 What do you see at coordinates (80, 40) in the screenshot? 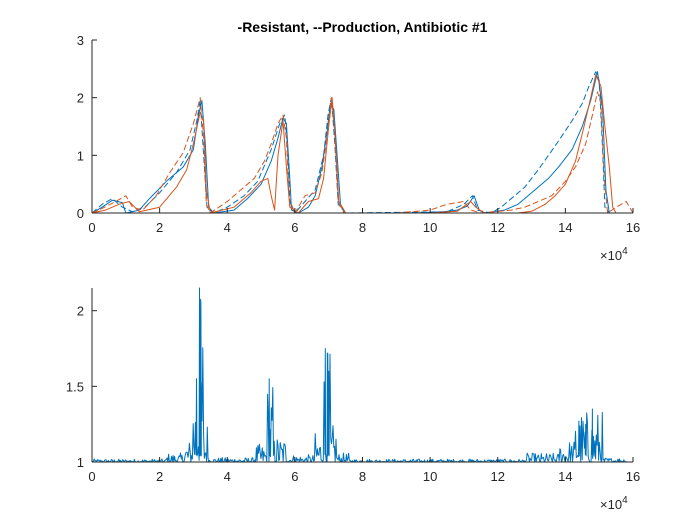
I see `y-tick-label: 3` at bounding box center [80, 40].